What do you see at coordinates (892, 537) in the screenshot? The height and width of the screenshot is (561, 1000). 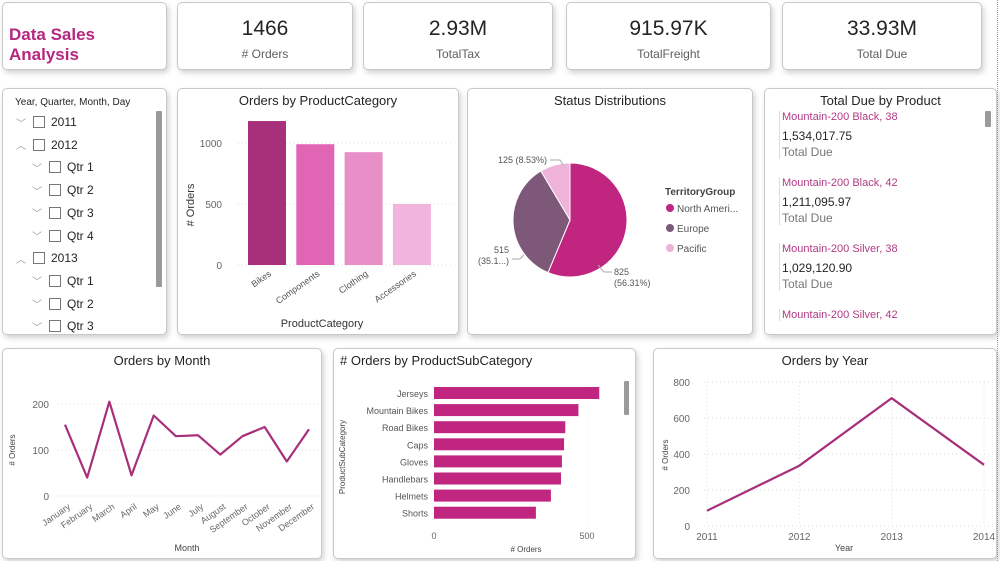 I see `x-tick-label: 2013` at bounding box center [892, 537].